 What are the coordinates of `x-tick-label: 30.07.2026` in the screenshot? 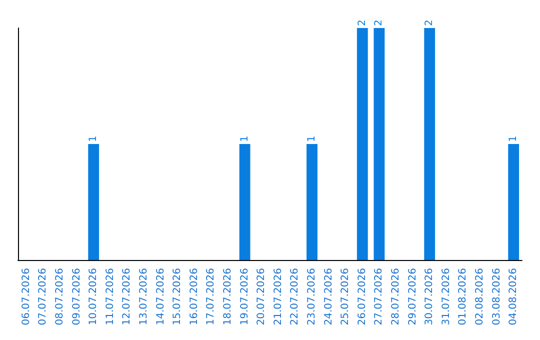 It's located at (430, 297).